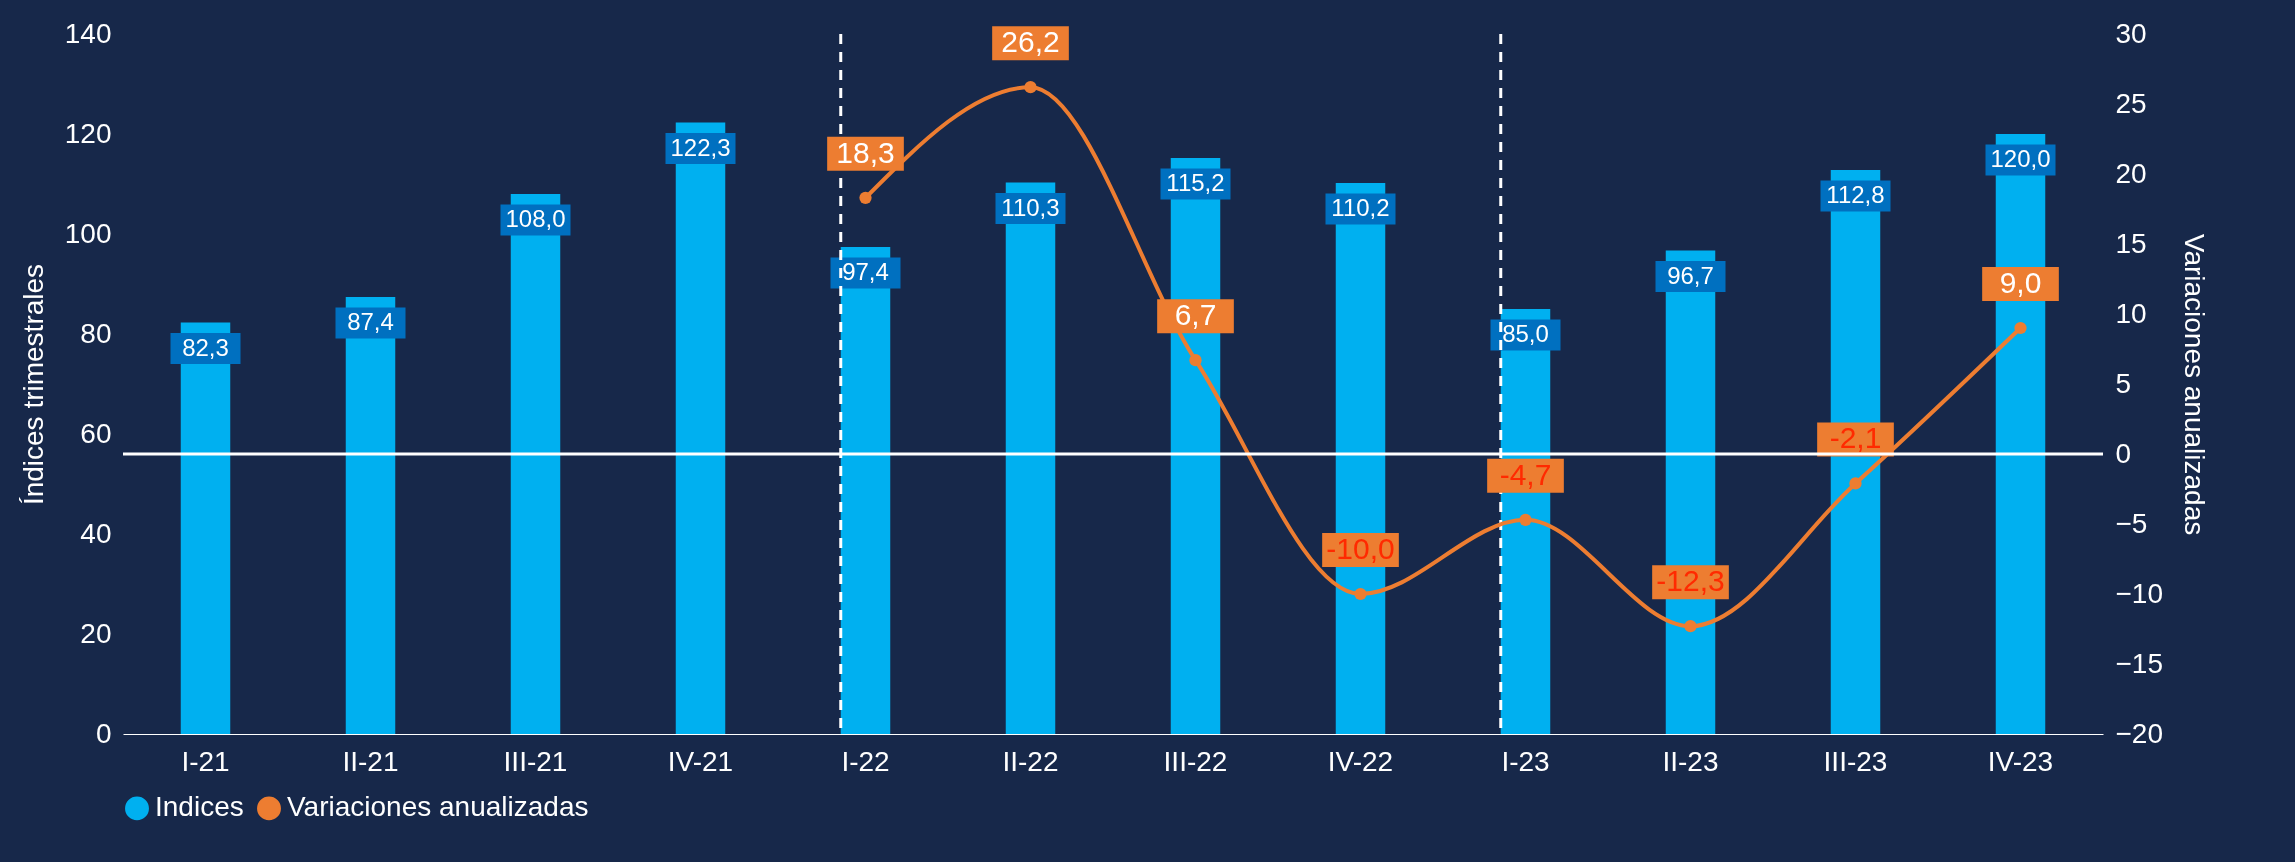 This screenshot has width=2295, height=862. What do you see at coordinates (370, 321) in the screenshot?
I see `data-label: 87,4` at bounding box center [370, 321].